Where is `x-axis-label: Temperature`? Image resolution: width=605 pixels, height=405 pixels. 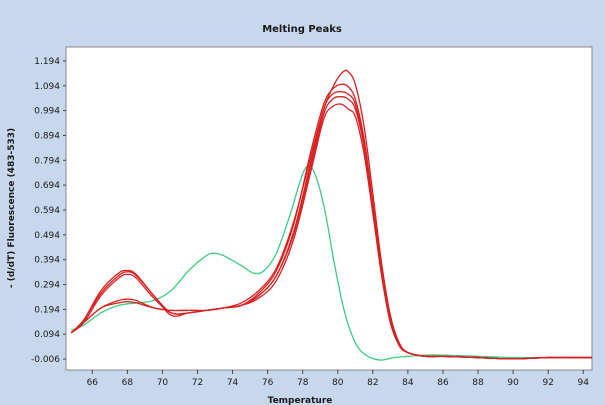
x-axis-label: Temperature is located at coordinates (300, 400).